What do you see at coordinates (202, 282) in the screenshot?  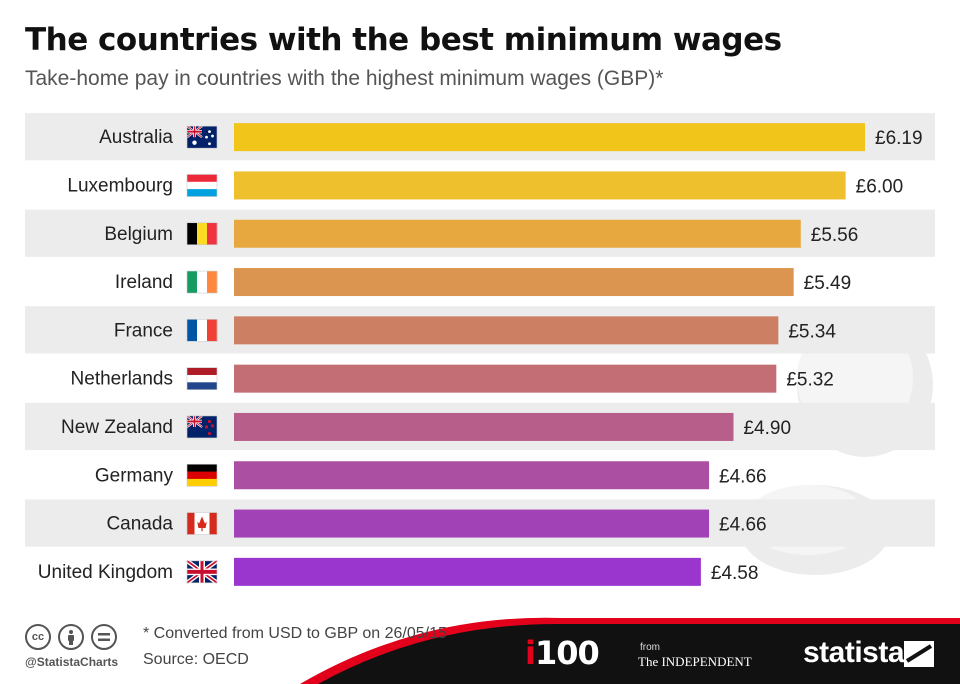 I see `ireland-flag` at bounding box center [202, 282].